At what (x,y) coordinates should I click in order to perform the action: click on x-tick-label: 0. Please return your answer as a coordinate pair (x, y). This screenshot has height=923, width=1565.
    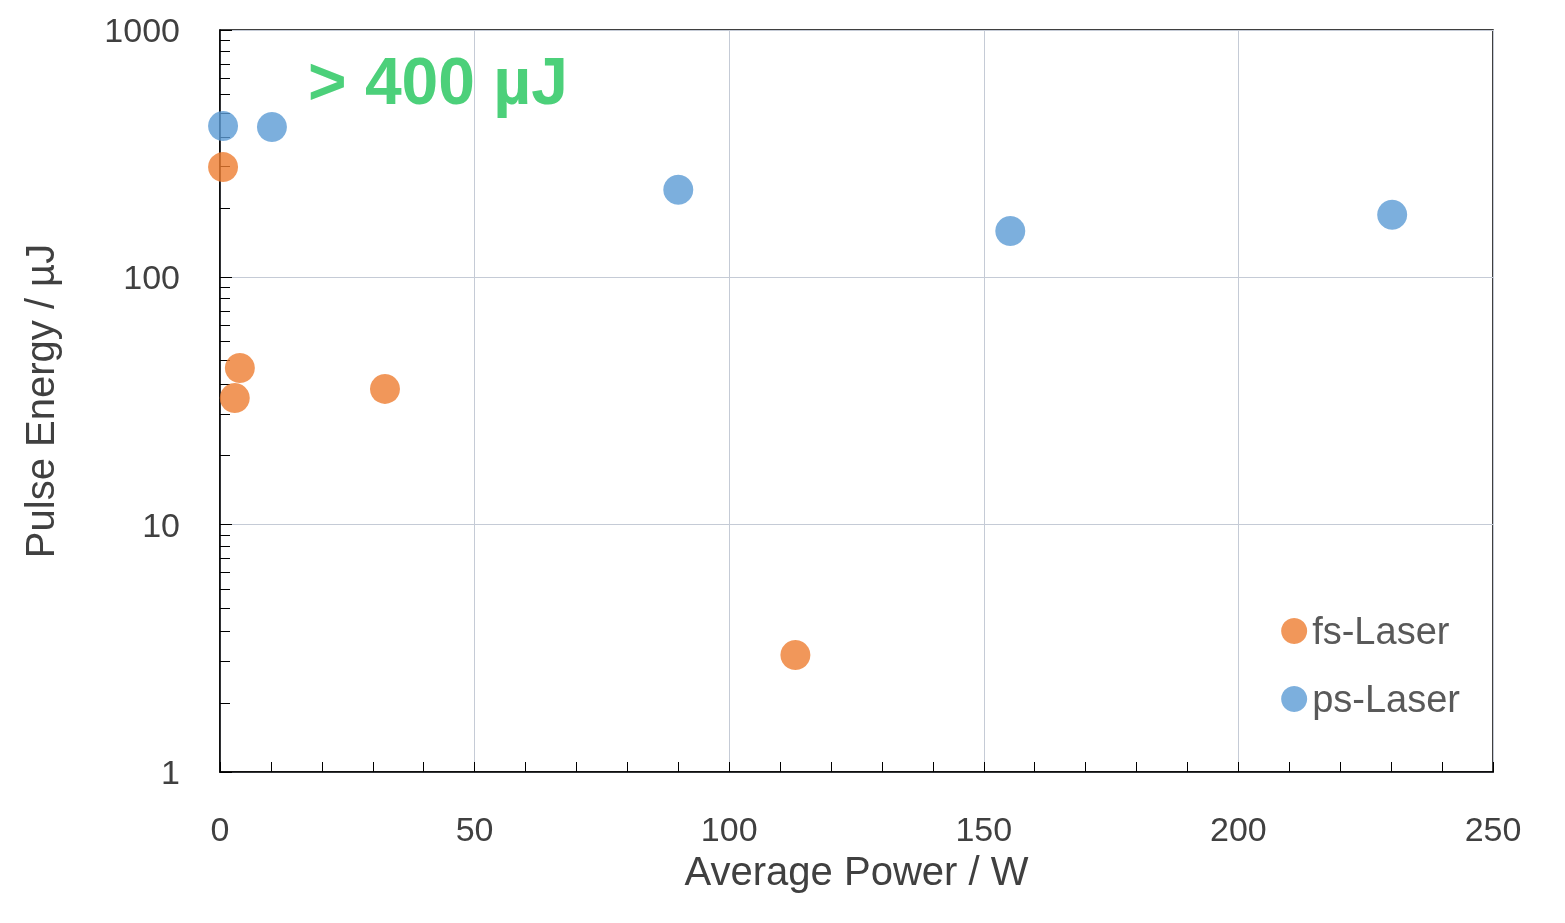
    Looking at the image, I should click on (220, 829).